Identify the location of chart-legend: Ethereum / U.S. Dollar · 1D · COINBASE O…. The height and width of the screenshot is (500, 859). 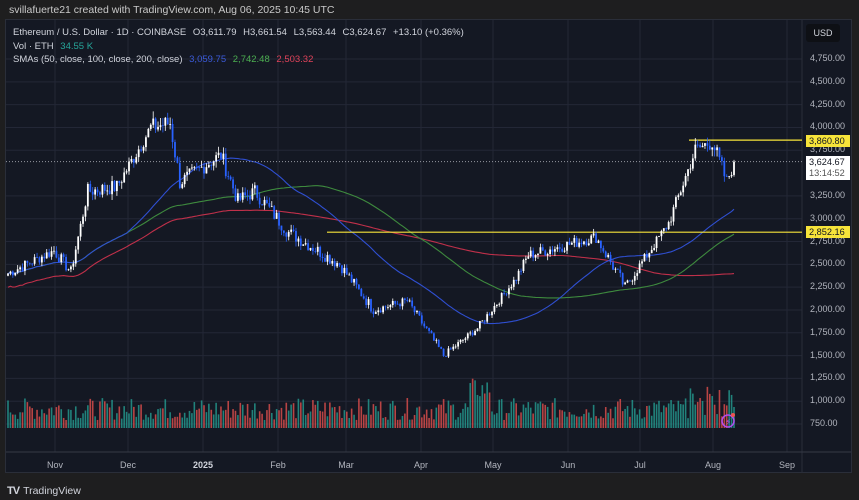
(238, 46).